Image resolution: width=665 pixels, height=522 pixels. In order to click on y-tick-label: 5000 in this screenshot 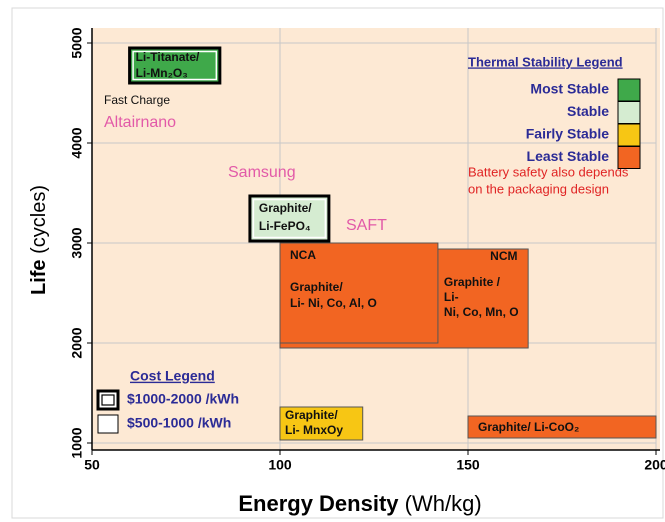, I will do `click(77, 42)`.